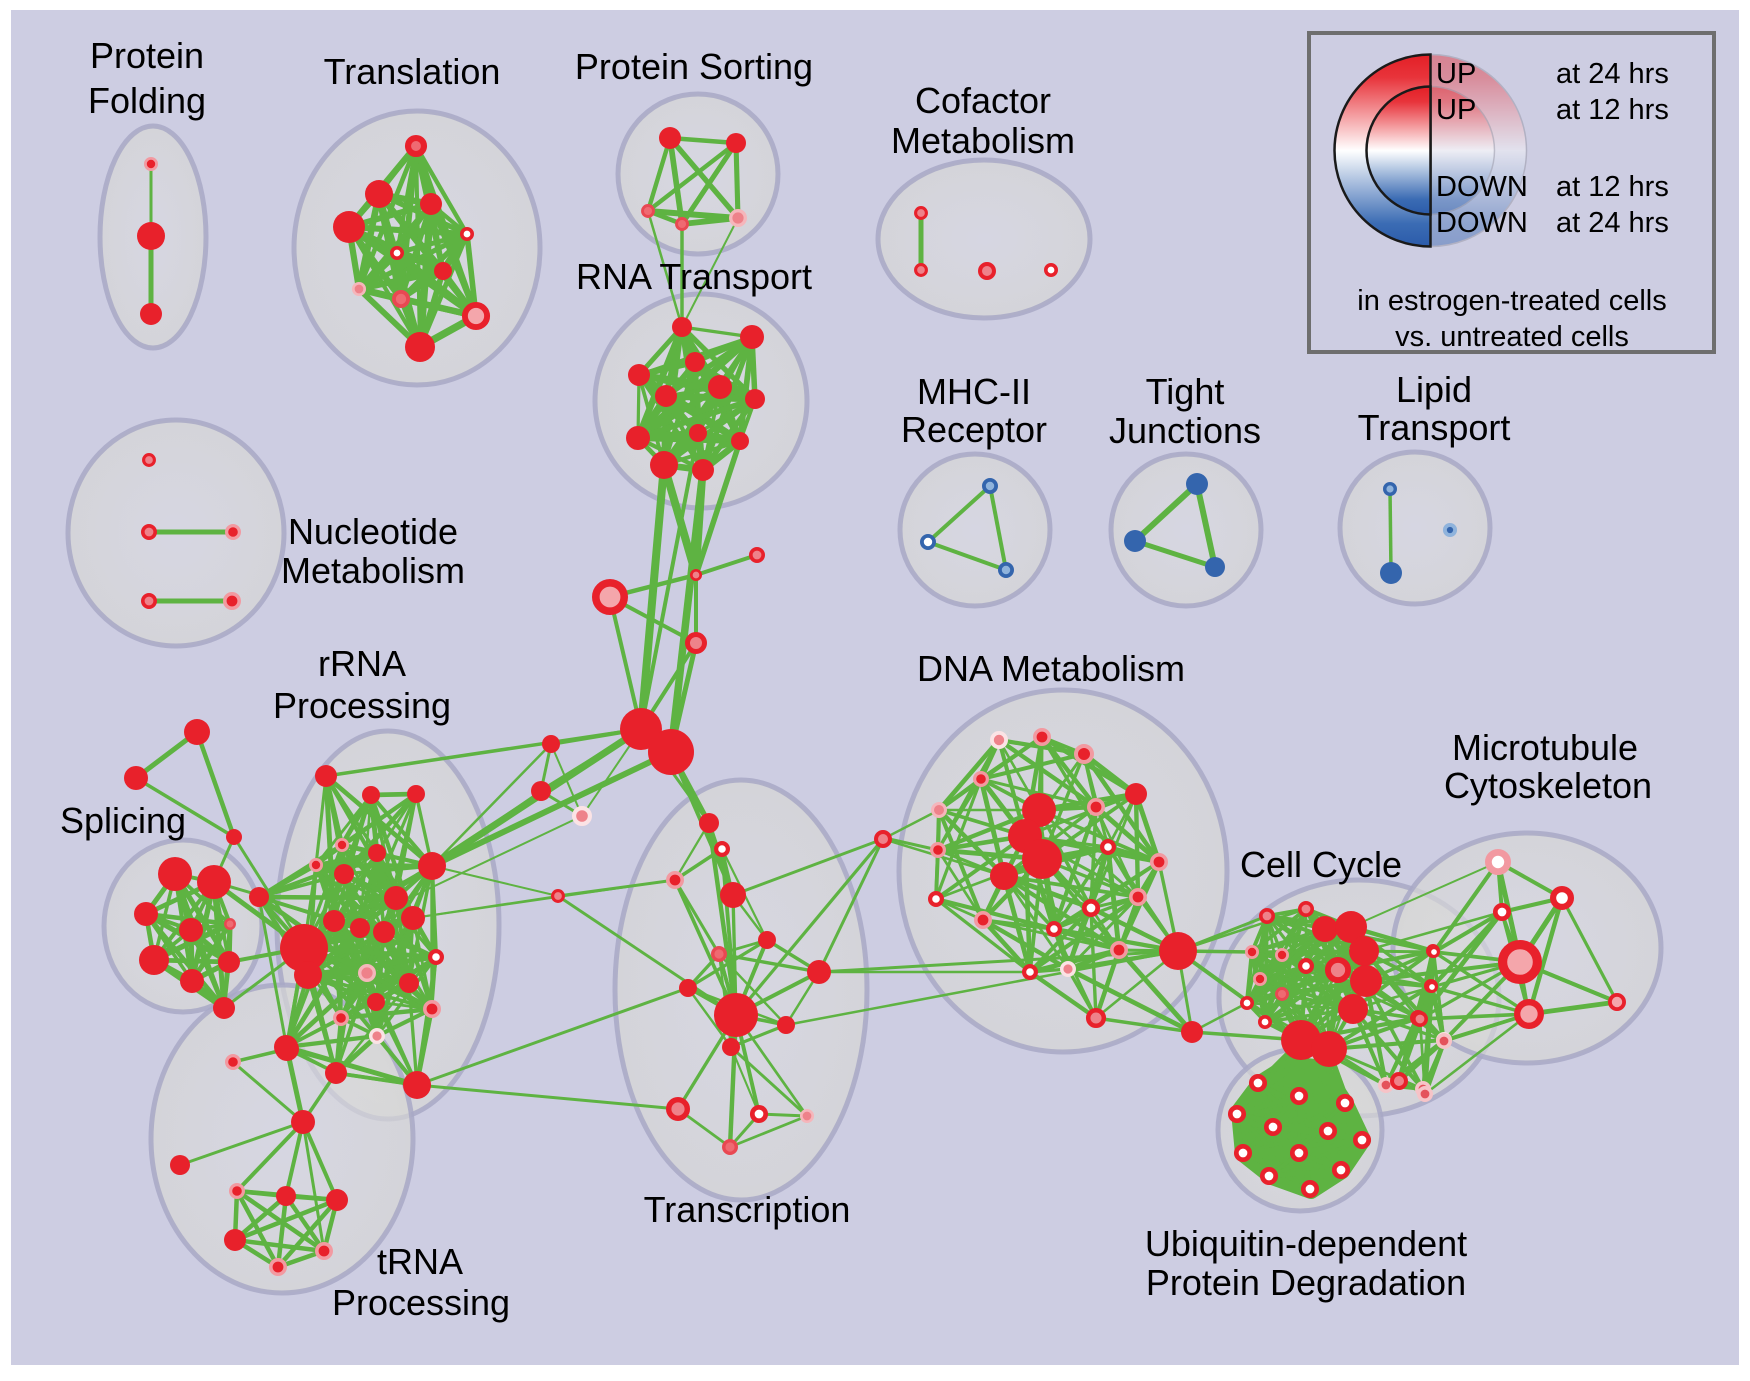 The image size is (1750, 1381). Describe the element at coordinates (1512, 337) in the screenshot. I see `svg-text: vs. untreated cells` at that location.